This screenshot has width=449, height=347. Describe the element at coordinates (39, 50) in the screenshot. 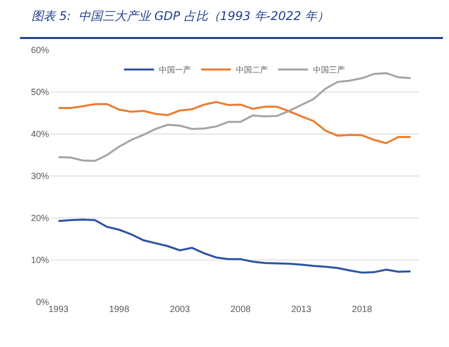

I see `y-tick-label: 60%` at that location.